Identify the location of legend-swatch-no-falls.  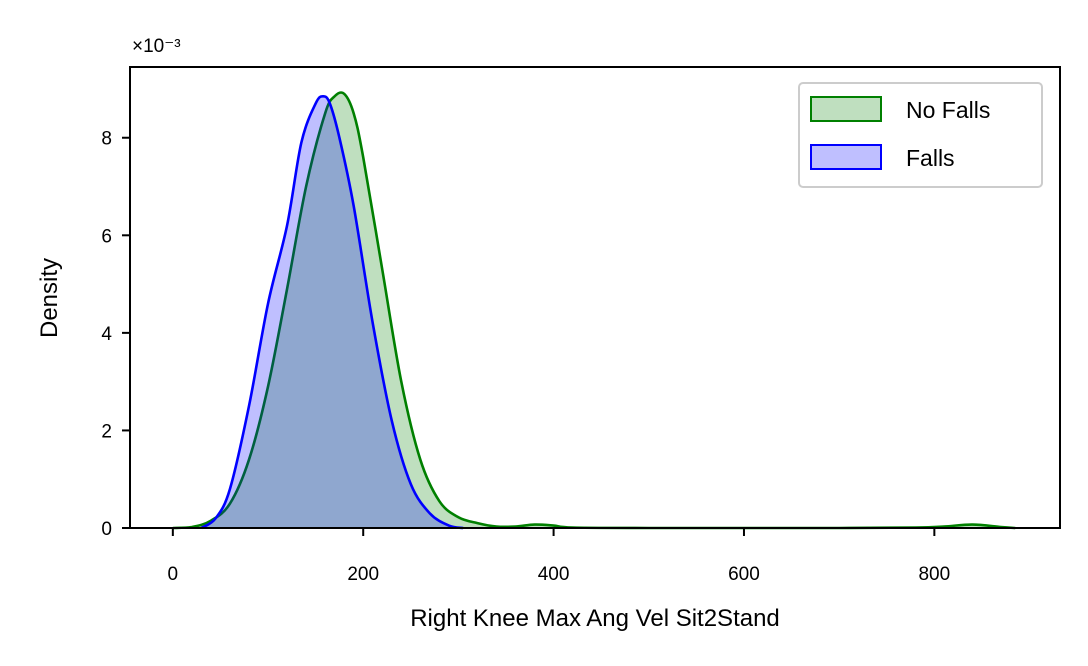
(846, 109).